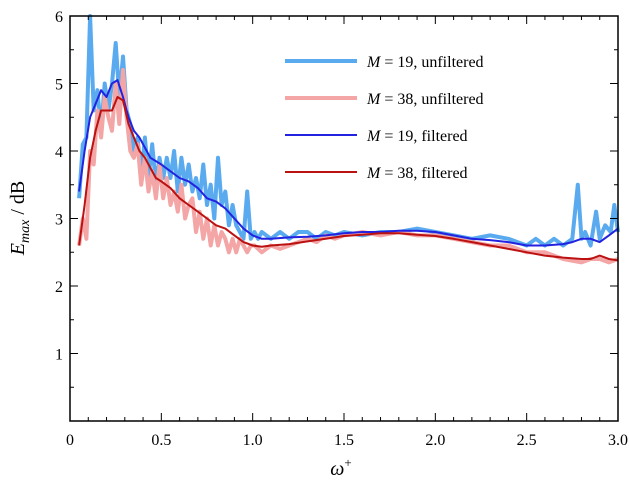 The height and width of the screenshot is (483, 629). What do you see at coordinates (70, 440) in the screenshot?
I see `x-tick-label: 0` at bounding box center [70, 440].